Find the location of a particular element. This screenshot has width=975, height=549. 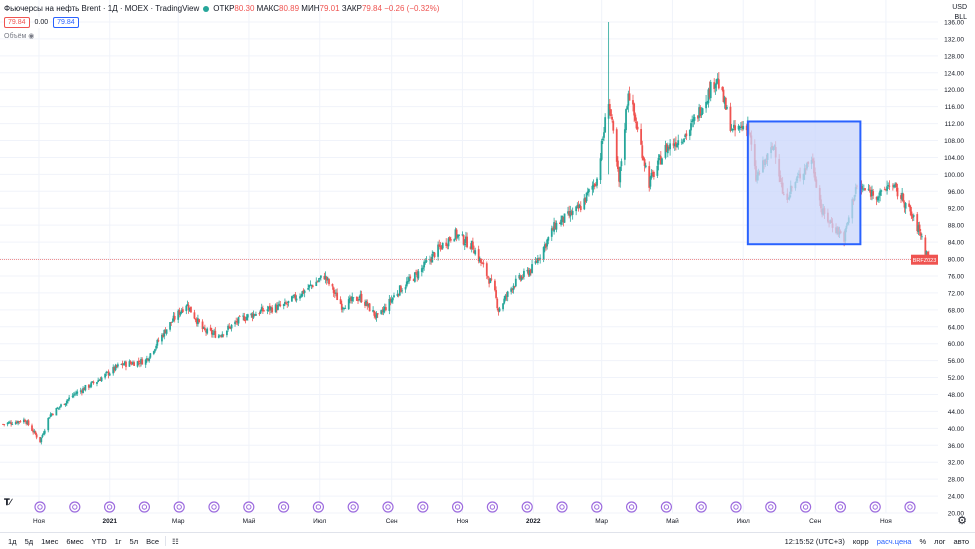

timeframe-ytd: YTD is located at coordinates (99, 541).